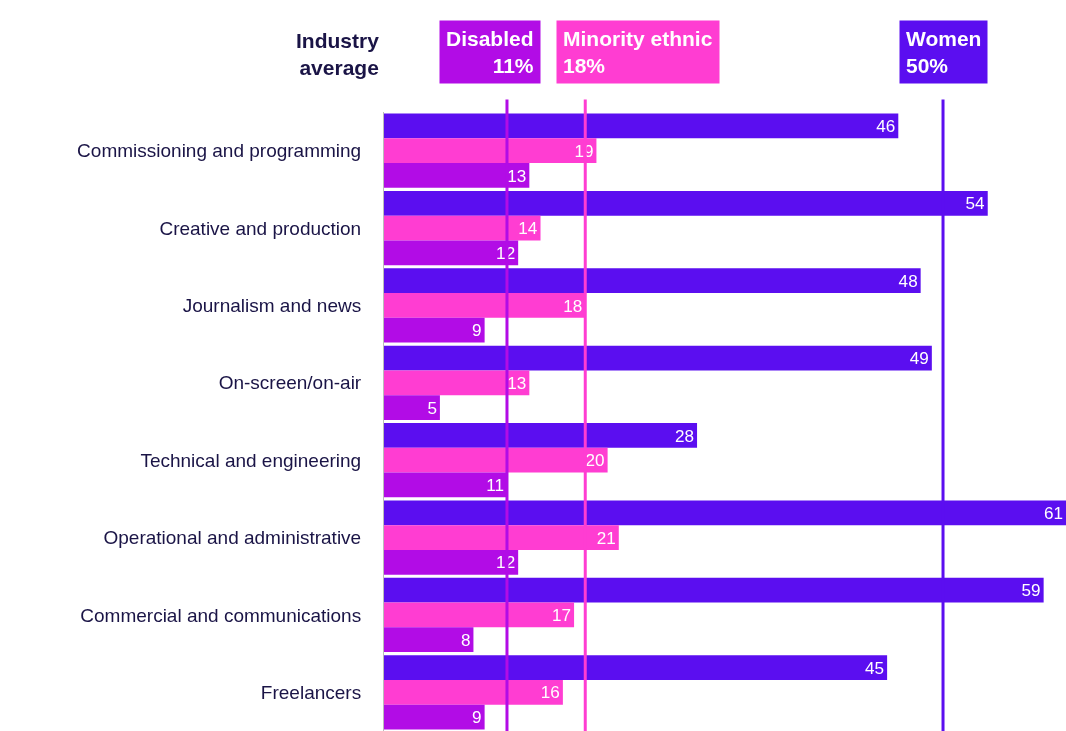  What do you see at coordinates (495, 486) in the screenshot?
I see `data-label: 11` at bounding box center [495, 486].